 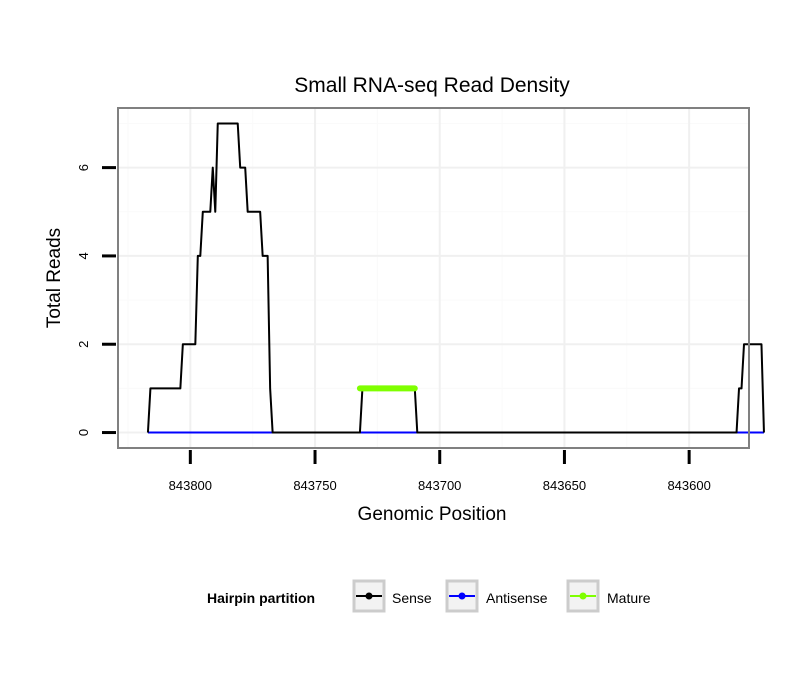 What do you see at coordinates (261, 598) in the screenshot?
I see `legend-title: Hairpin partition` at bounding box center [261, 598].